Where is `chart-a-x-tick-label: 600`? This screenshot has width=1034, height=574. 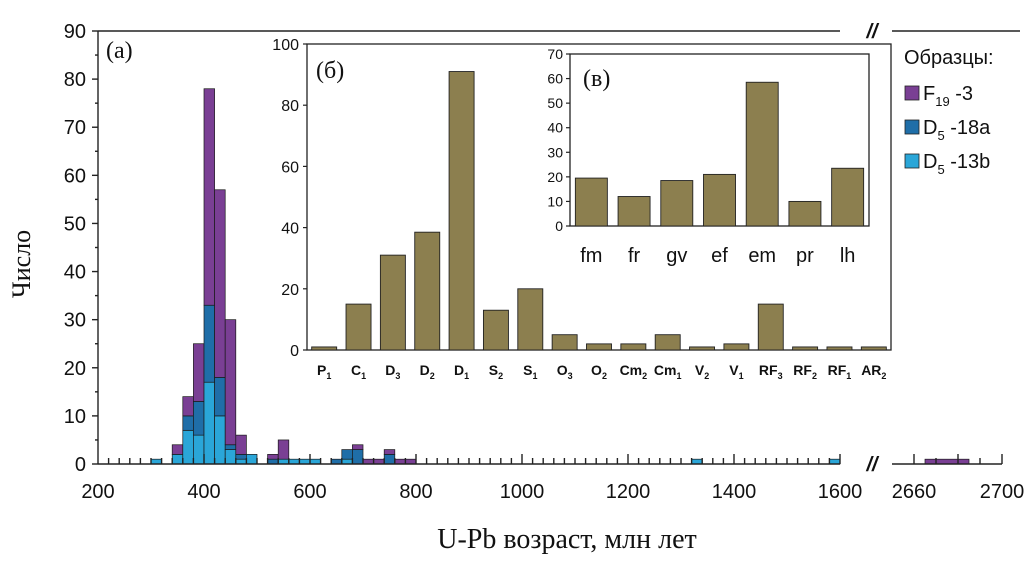
chart-a-x-tick-label: 600 is located at coordinates (309, 492).